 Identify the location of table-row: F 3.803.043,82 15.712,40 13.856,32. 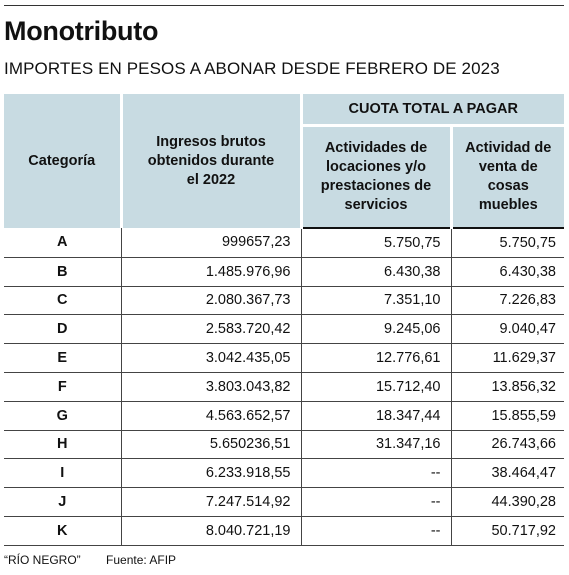
(284, 387).